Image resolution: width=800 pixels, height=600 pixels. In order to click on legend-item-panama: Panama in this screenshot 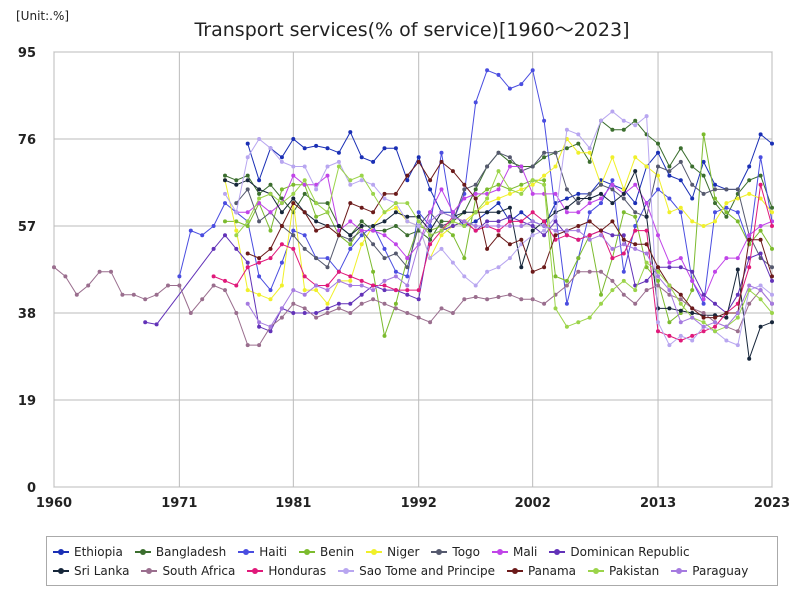, I will do `click(541, 570)`.